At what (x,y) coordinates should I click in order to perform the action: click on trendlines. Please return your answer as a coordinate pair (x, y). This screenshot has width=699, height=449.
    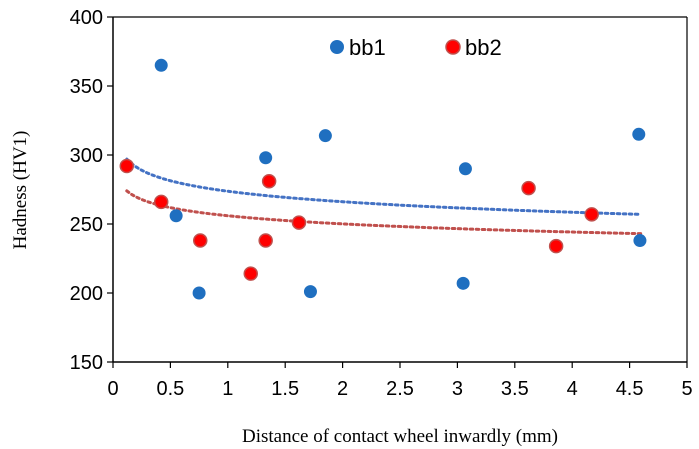
    Looking at the image, I should click on (384, 196).